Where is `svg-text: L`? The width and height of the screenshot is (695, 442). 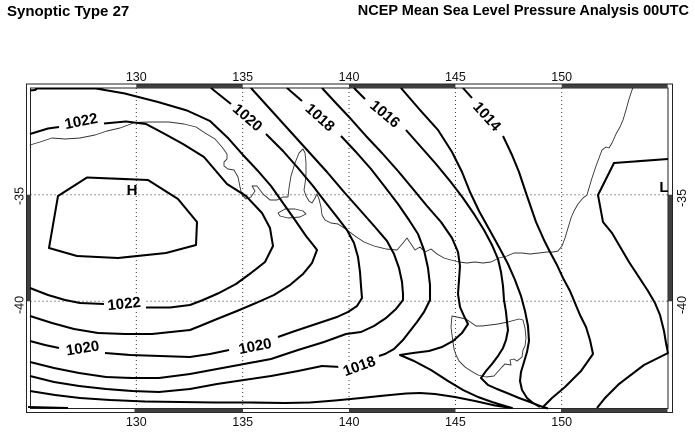
svg-text: L is located at coordinates (663, 187).